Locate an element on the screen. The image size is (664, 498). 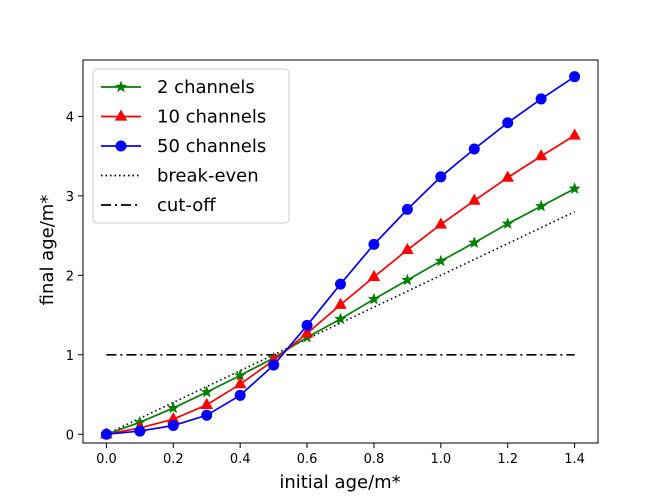
y-tick-label: 0 is located at coordinates (70, 435).